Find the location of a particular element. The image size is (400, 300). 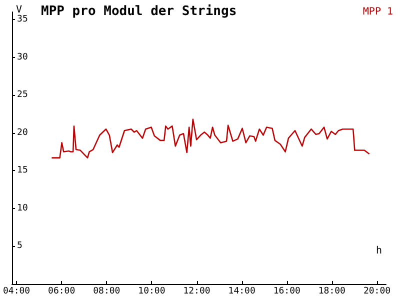

y-tick-label: 10 is located at coordinates (22, 208).